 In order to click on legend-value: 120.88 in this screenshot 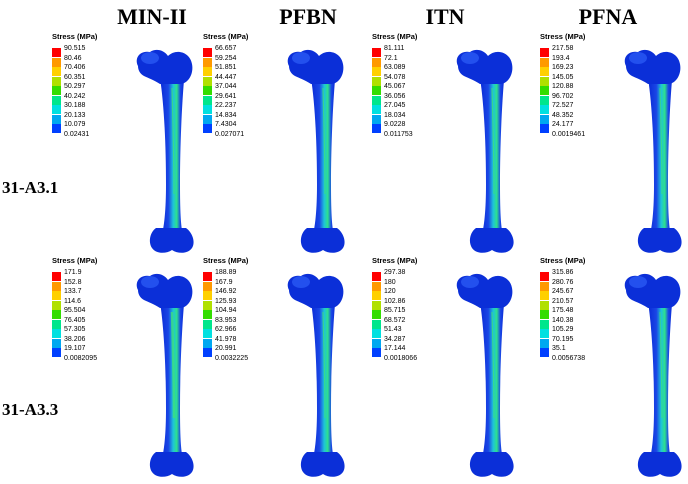, I will do `click(563, 86)`.